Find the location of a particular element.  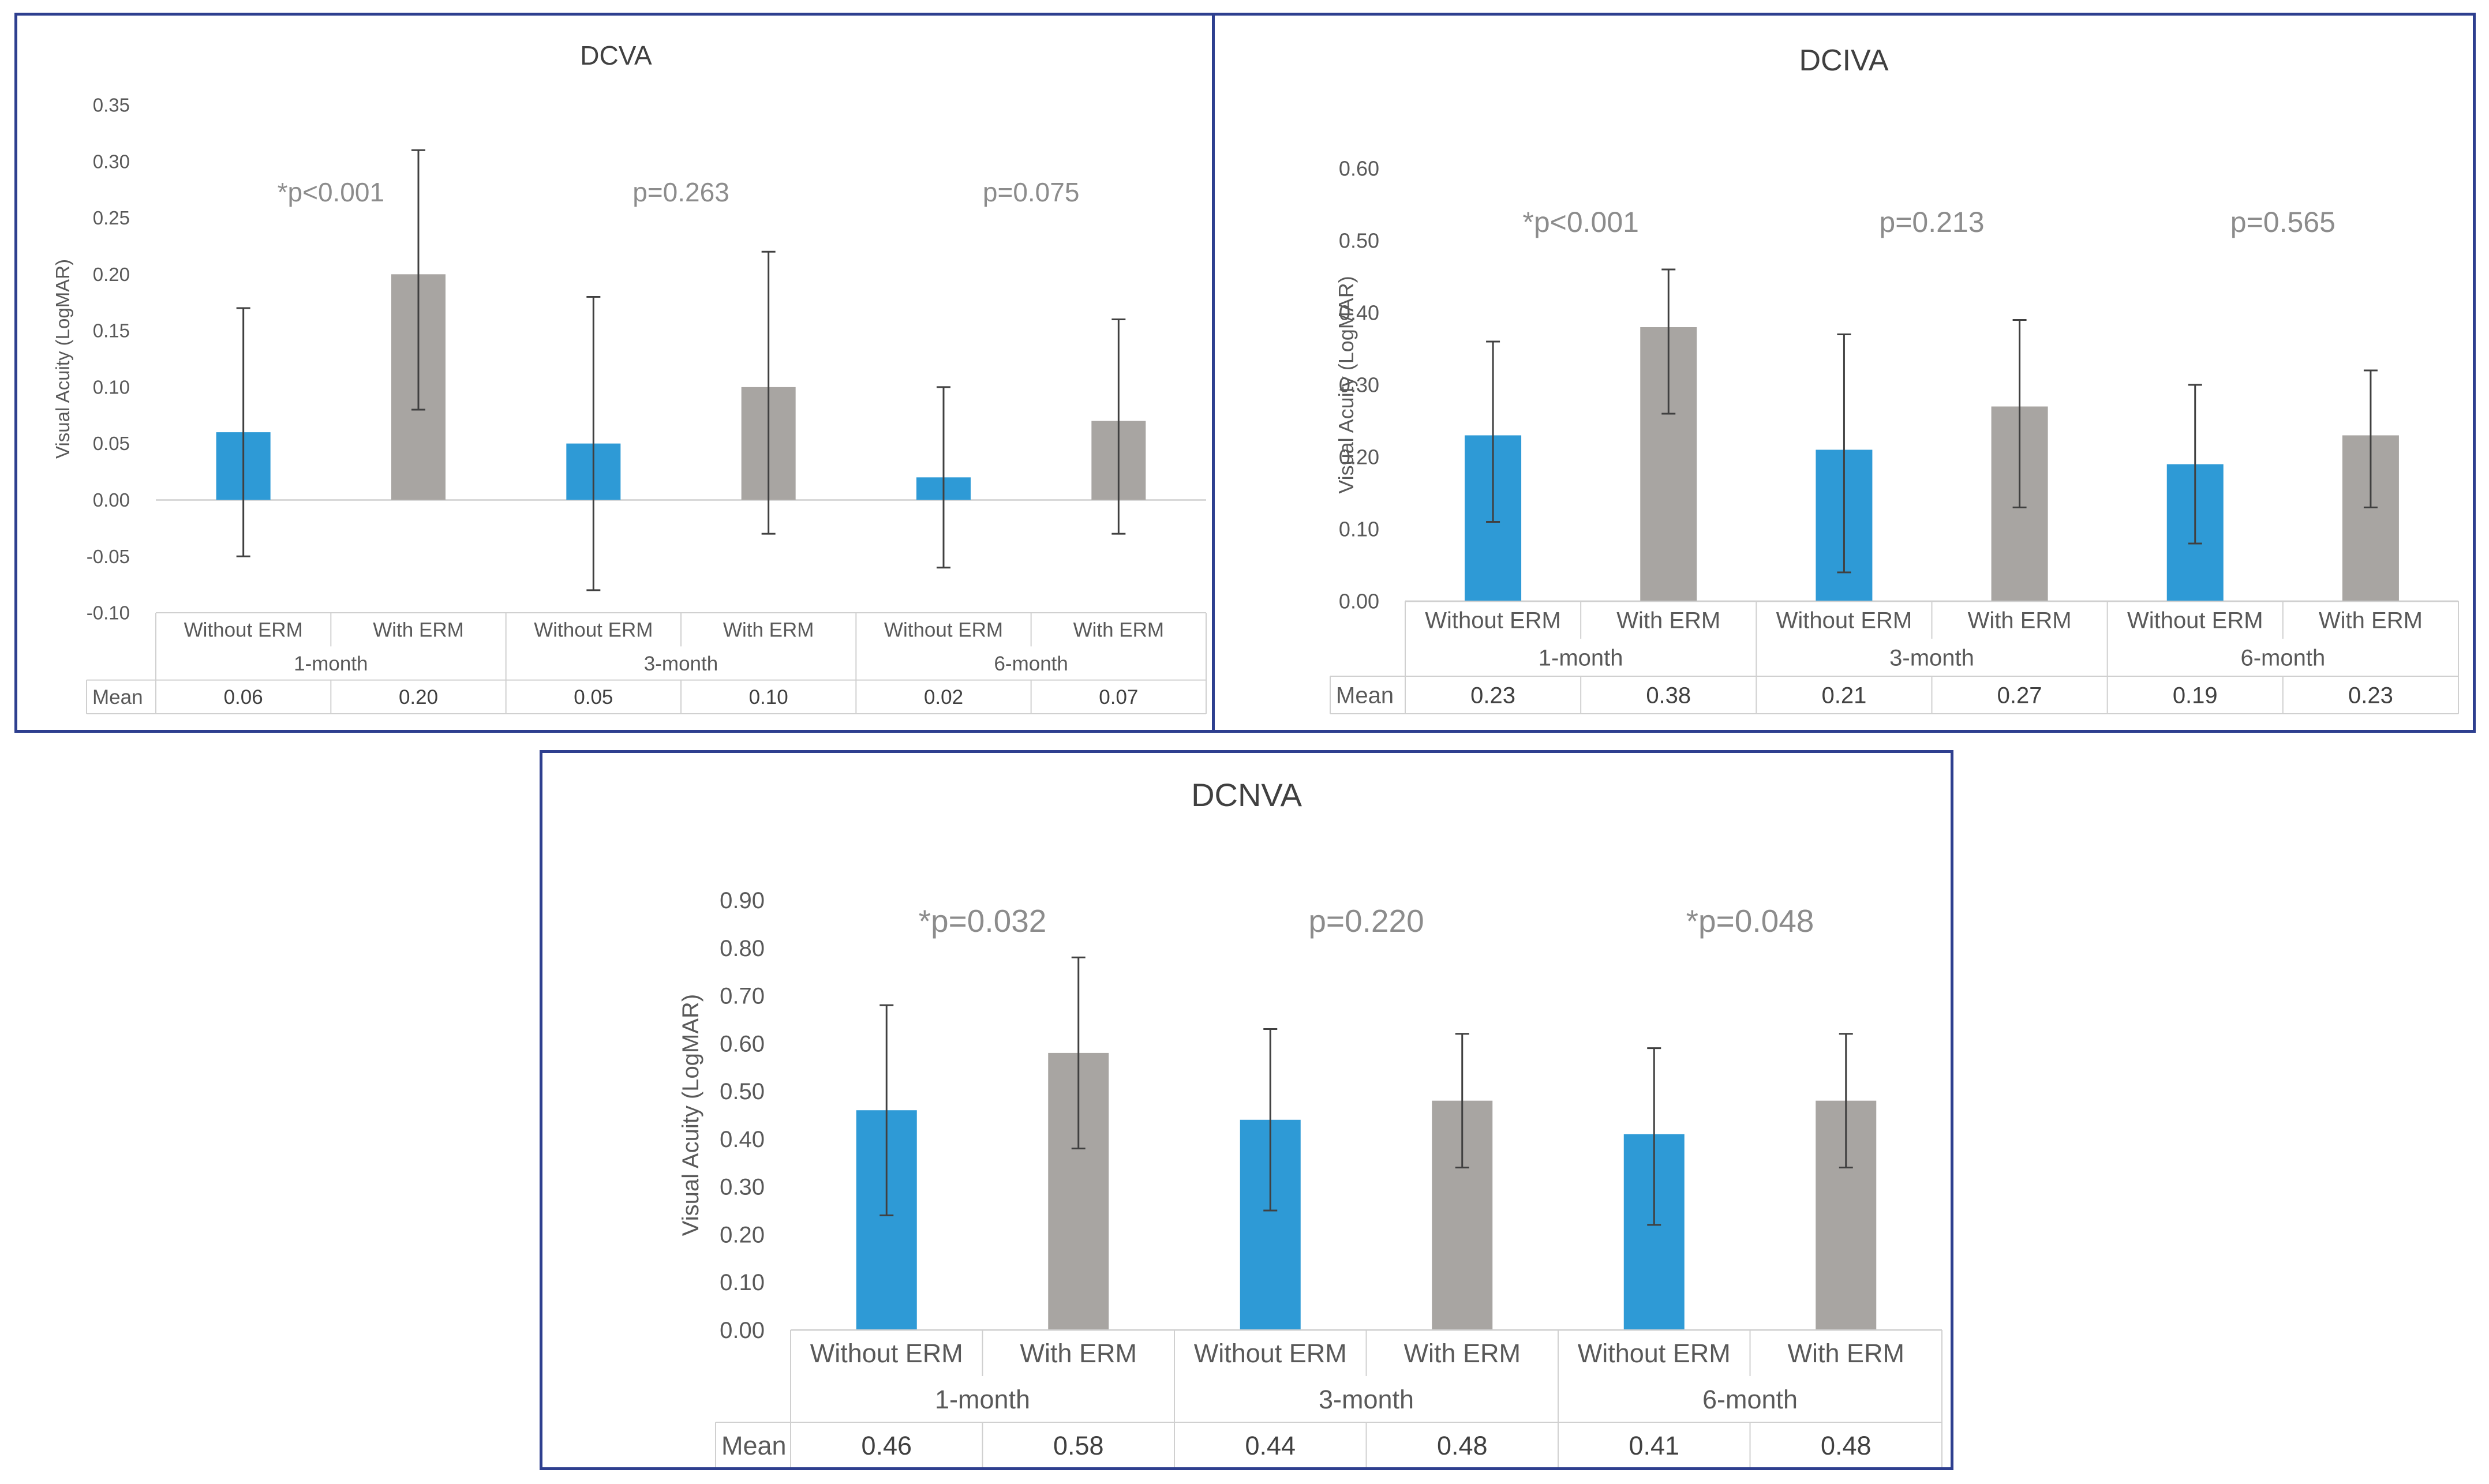

p-value-label: *p=0.048 is located at coordinates (1750, 921).